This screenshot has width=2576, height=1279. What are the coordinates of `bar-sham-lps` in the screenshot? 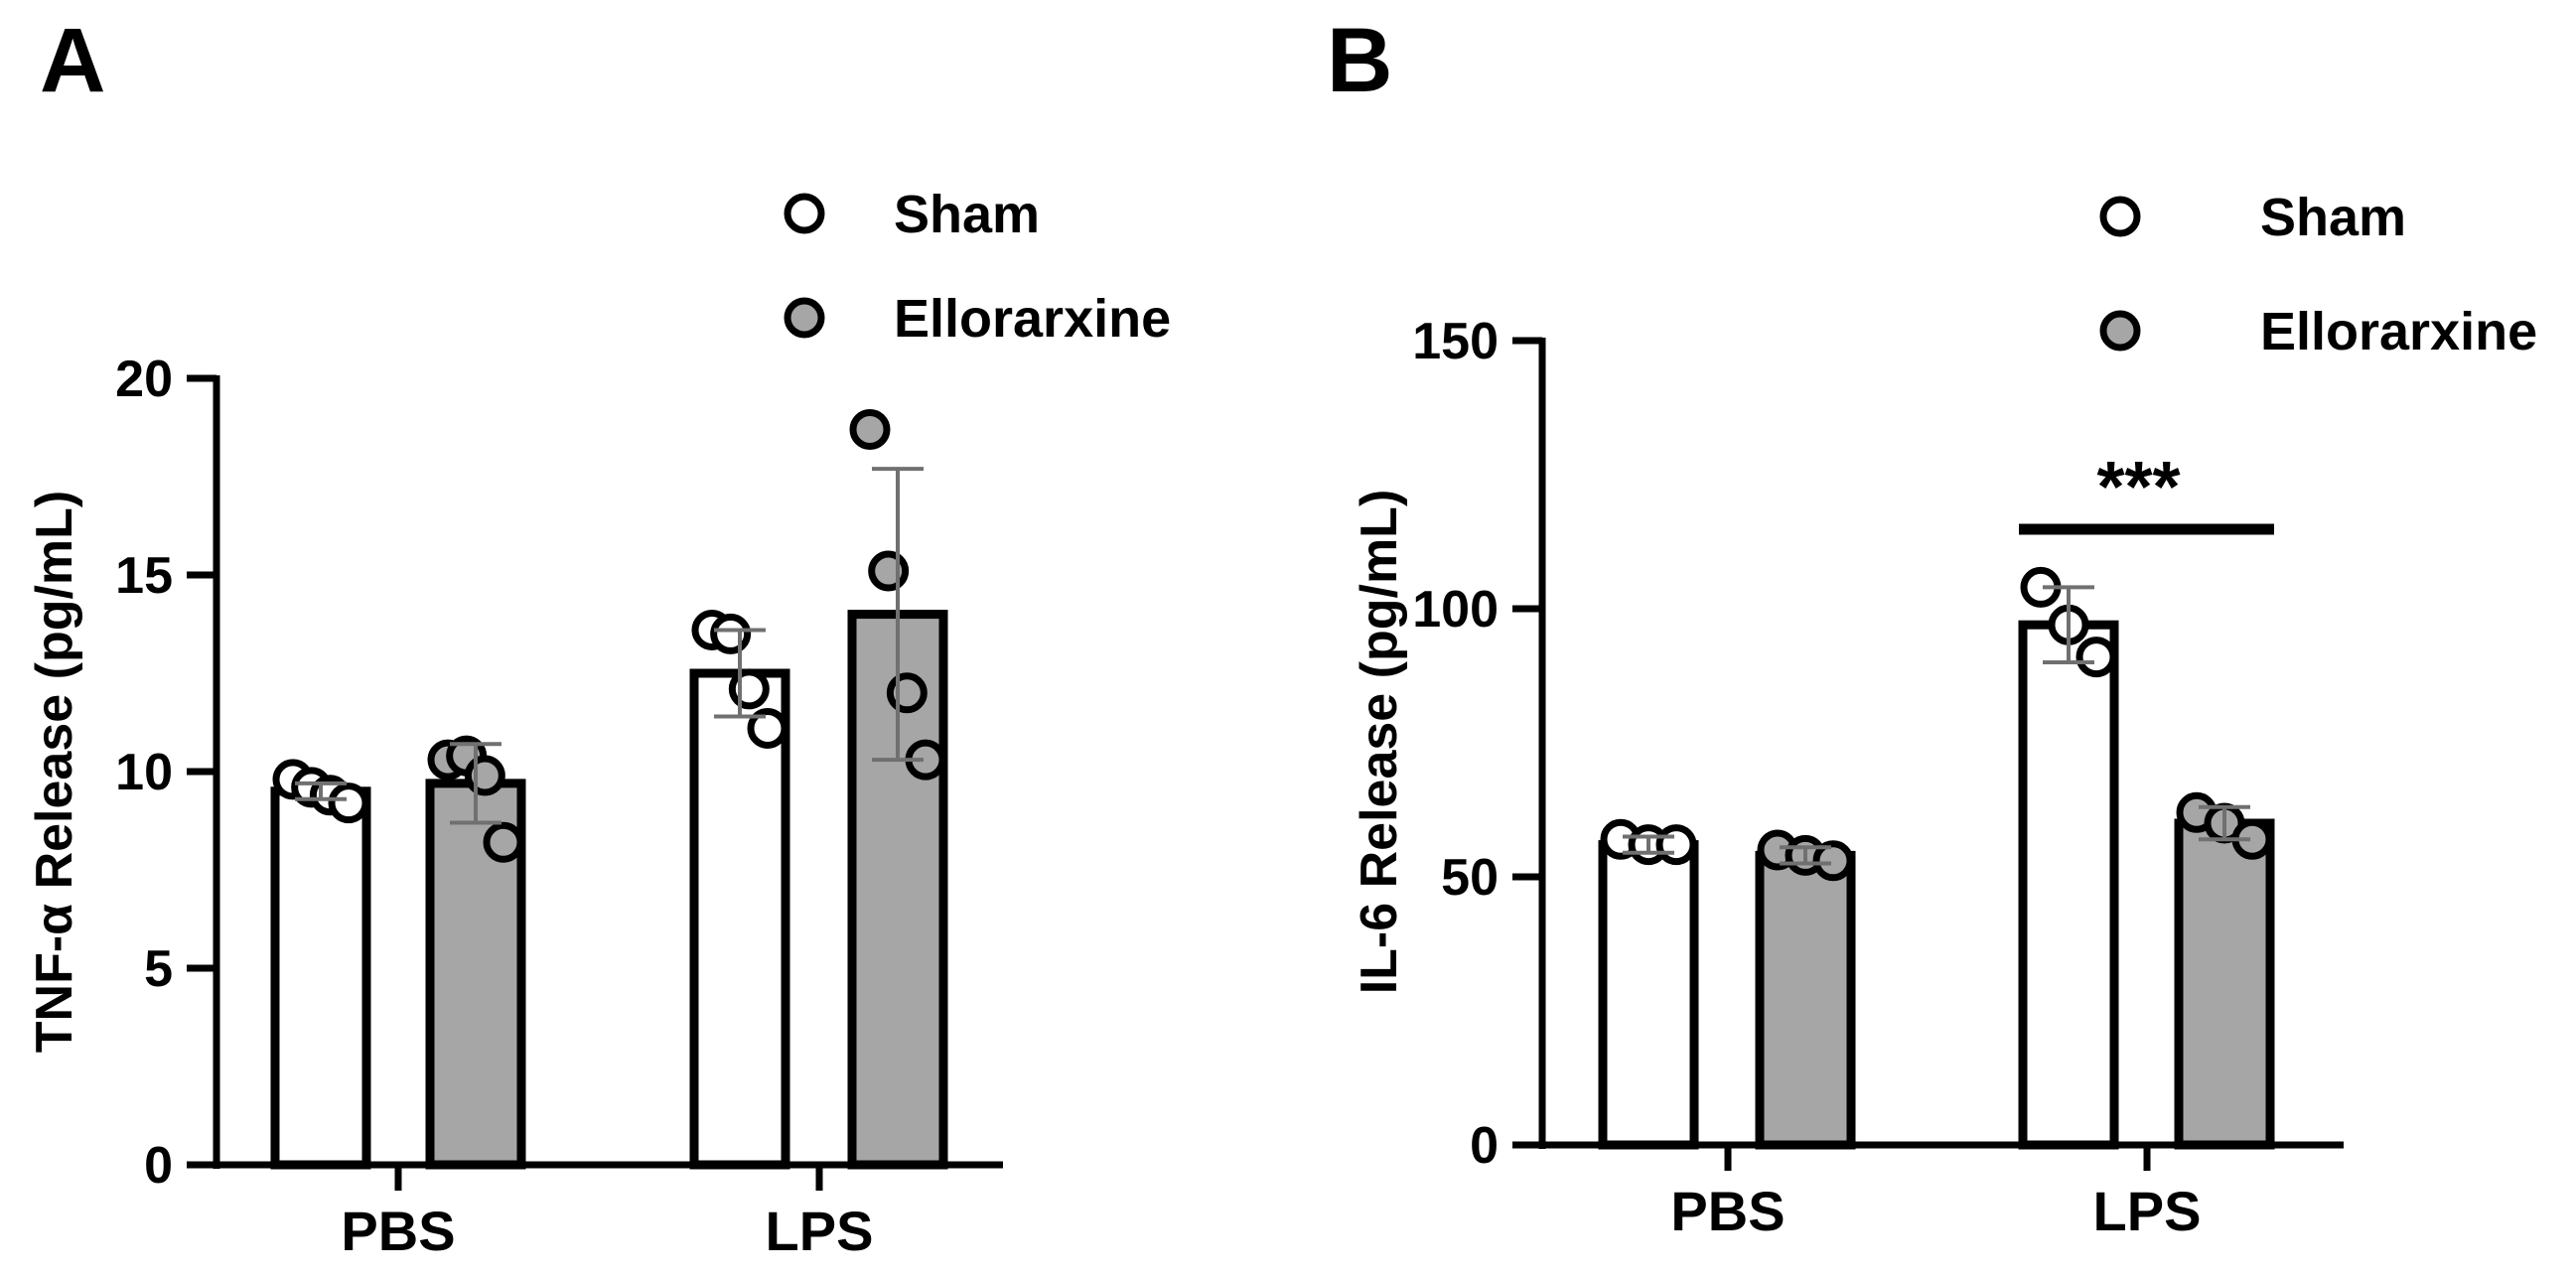 It's located at (2069, 885).